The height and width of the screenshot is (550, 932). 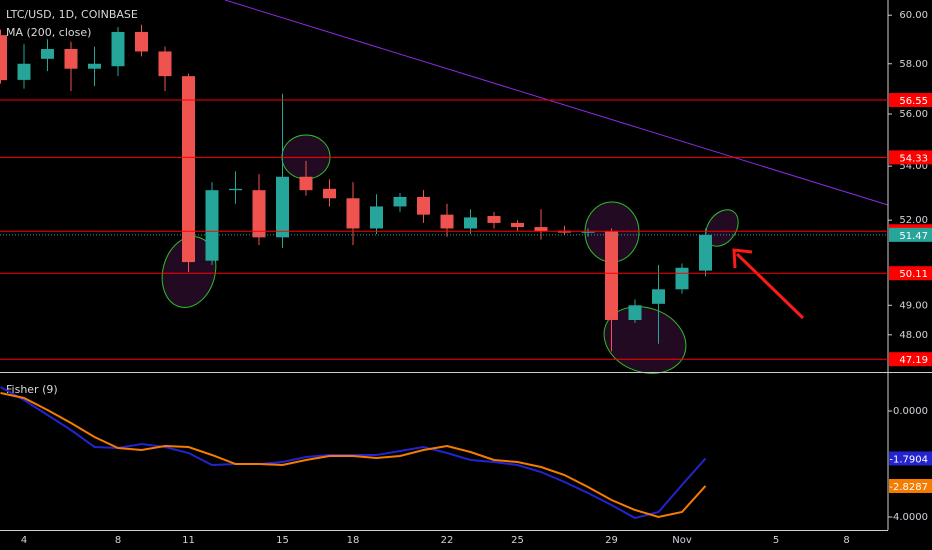 What do you see at coordinates (447, 540) in the screenshot?
I see `x-tick-label: 22` at bounding box center [447, 540].